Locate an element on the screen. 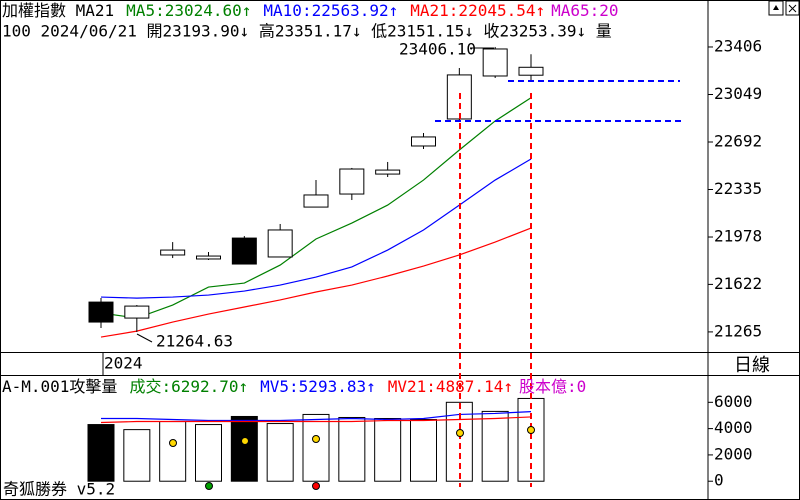  legend-entry: MA21:22045.54↑ is located at coordinates (477, 10).